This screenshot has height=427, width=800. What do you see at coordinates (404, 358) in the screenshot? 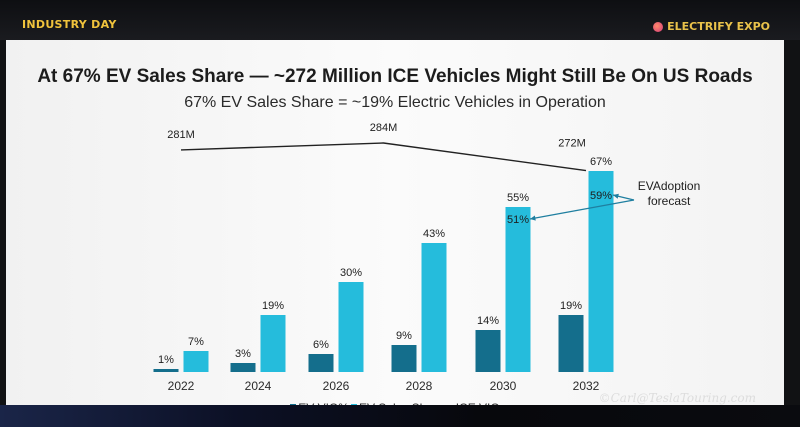
I see `bar-ev-vio-2028` at bounding box center [404, 358].